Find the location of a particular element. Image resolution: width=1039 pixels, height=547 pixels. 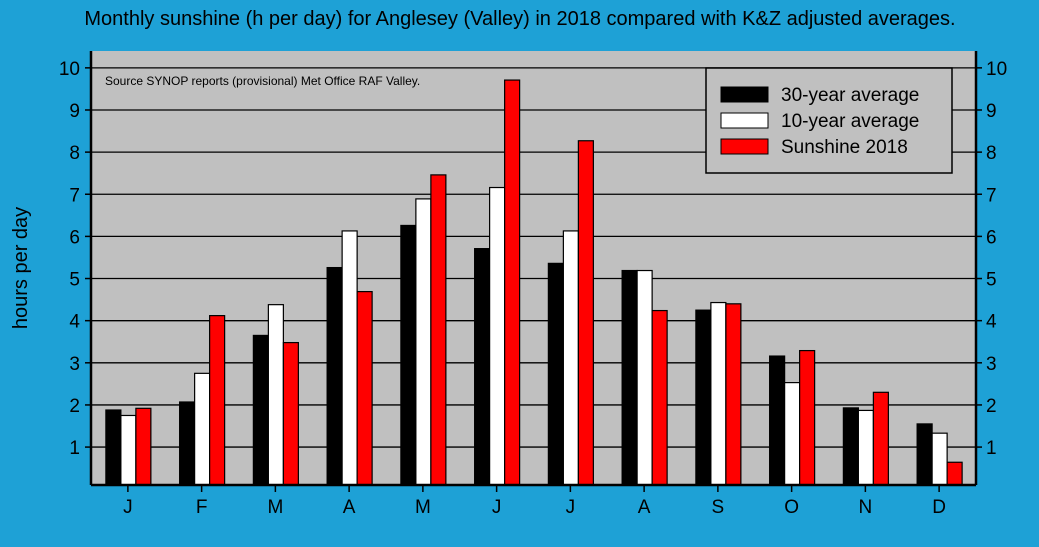

x-tick-label: S is located at coordinates (718, 507).